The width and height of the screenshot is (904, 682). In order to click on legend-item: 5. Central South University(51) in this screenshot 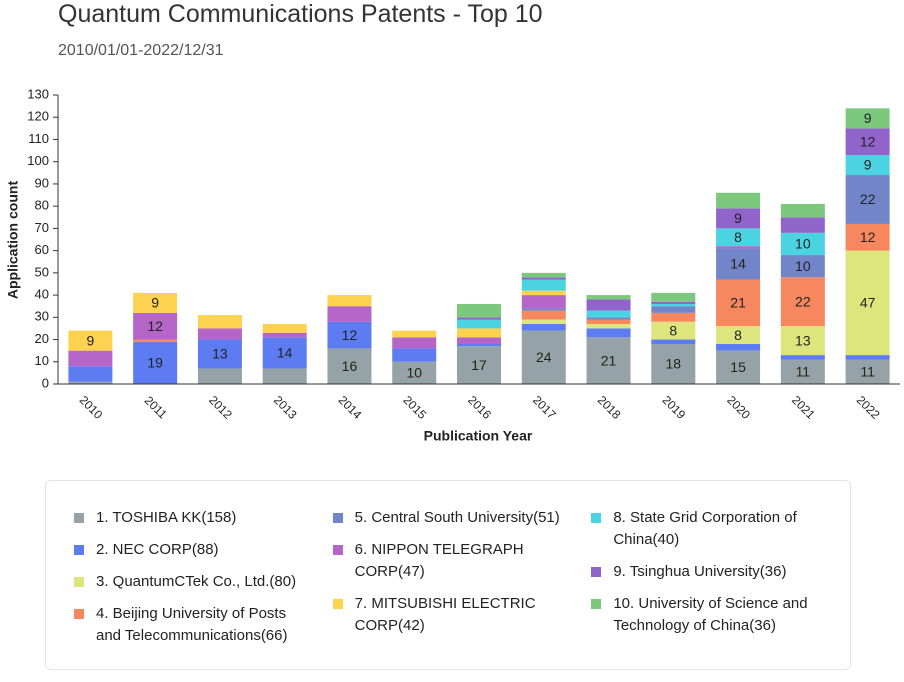, I will do `click(462, 518)`.